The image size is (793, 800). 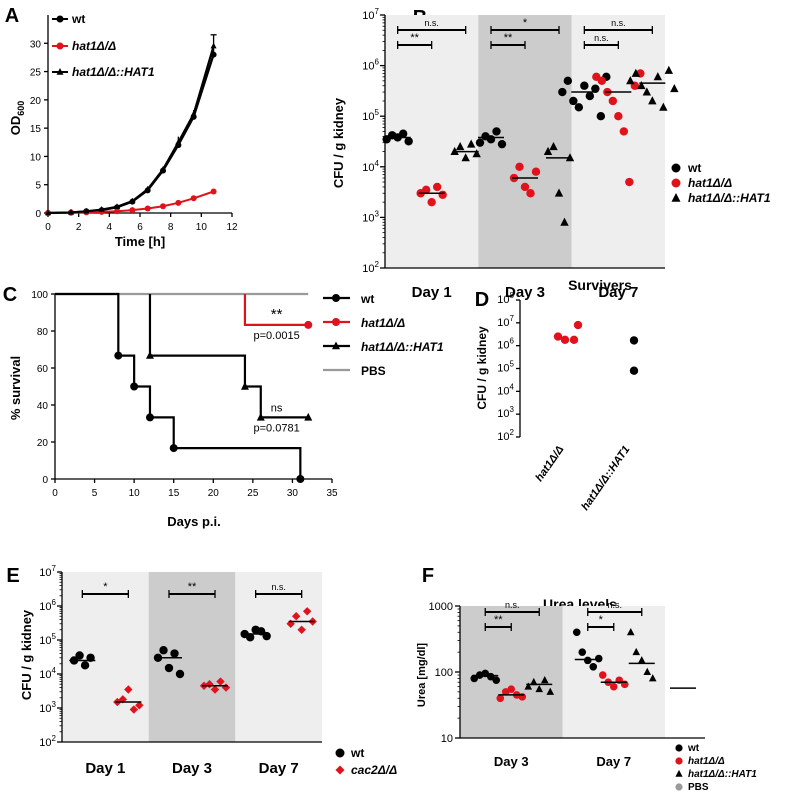 I want to click on annotation-pvalue-c: p=0.0015, so click(x=277, y=336).